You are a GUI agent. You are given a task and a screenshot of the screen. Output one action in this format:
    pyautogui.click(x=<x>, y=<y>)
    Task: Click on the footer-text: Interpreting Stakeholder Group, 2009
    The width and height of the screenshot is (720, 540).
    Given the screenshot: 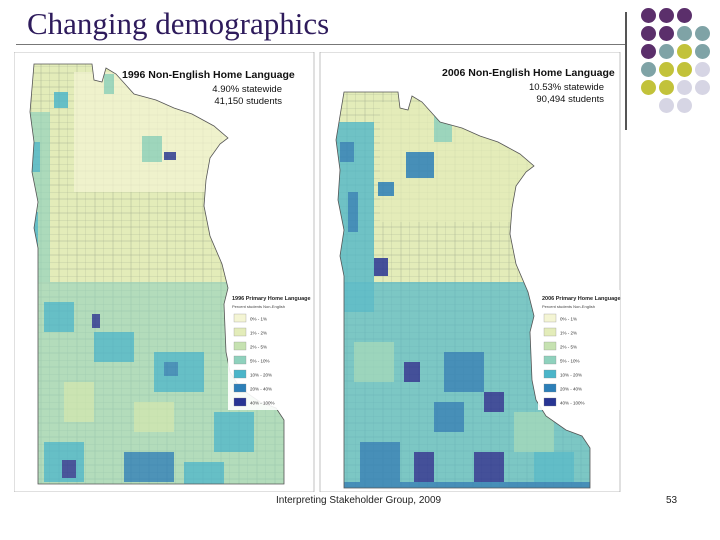 What is the action you would take?
    pyautogui.click(x=359, y=500)
    